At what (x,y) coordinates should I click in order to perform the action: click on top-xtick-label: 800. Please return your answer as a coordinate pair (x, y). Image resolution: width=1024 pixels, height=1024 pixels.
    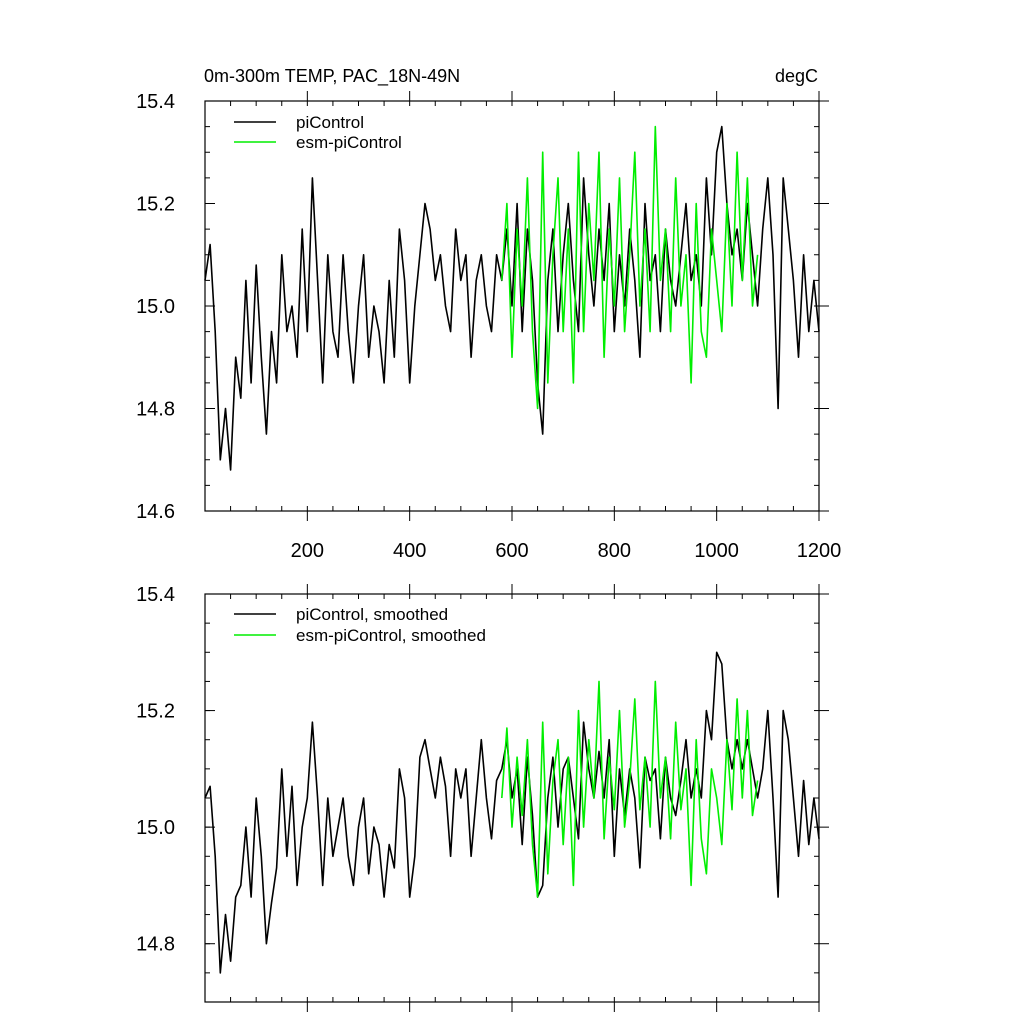
    Looking at the image, I should click on (614, 551).